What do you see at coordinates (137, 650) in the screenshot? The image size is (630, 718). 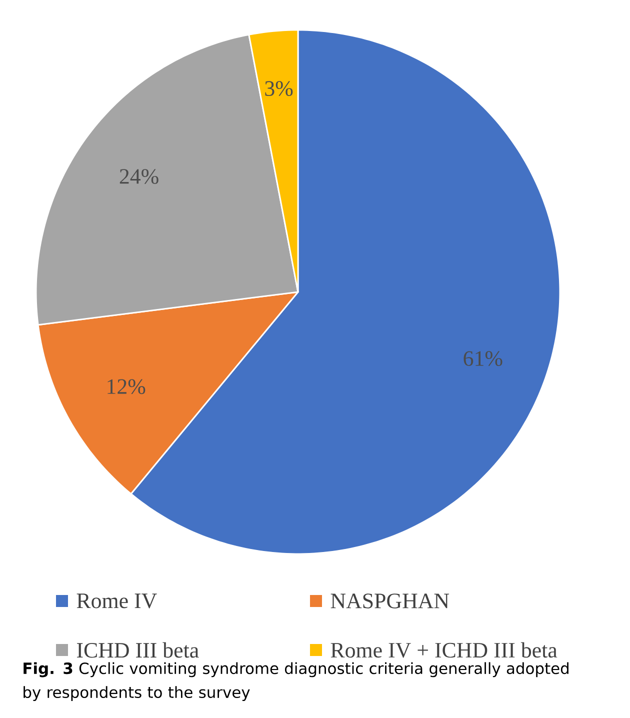 I see `legend-label: ICHD III beta` at bounding box center [137, 650].